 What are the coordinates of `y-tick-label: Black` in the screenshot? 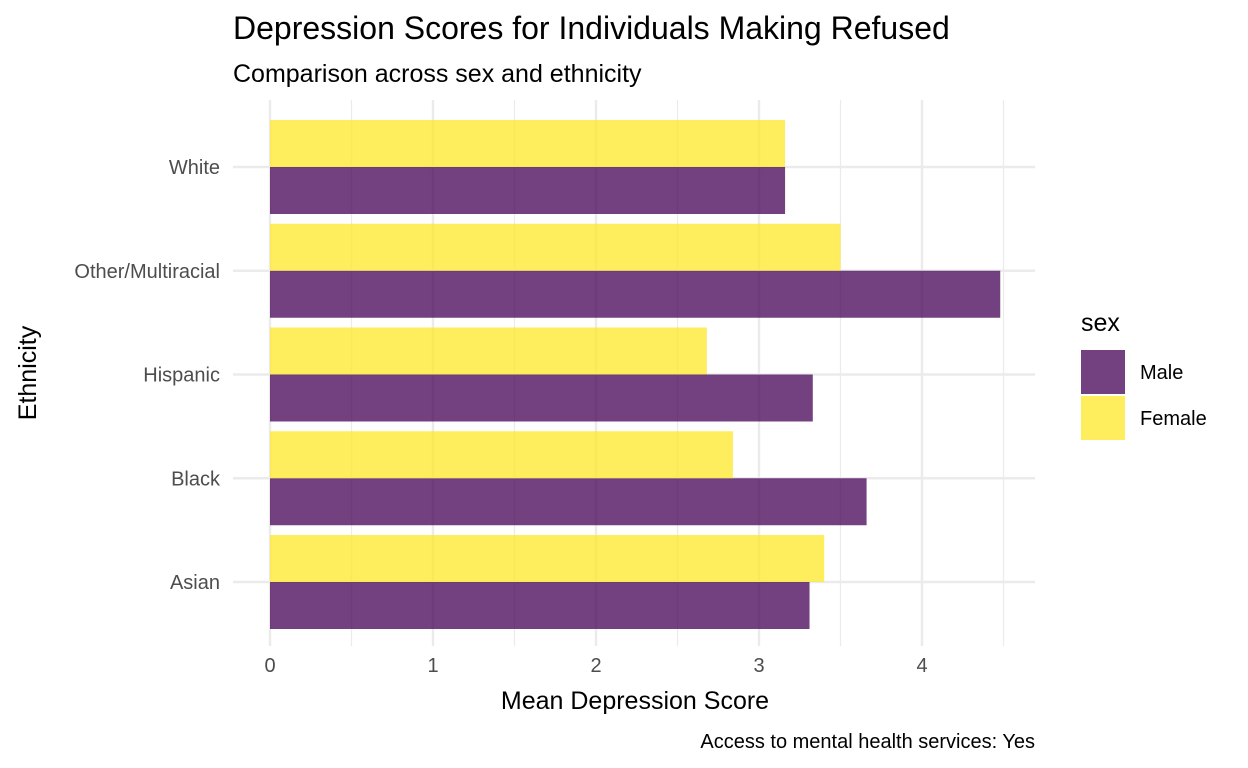 It's located at (196, 479).